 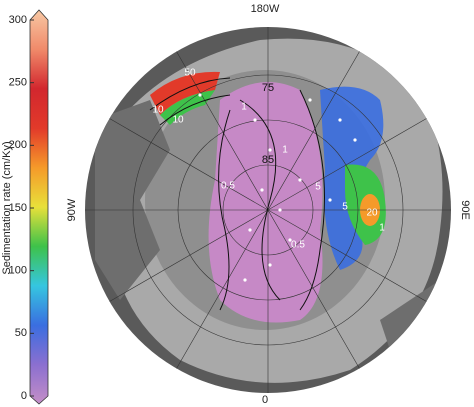 What do you see at coordinates (265, 400) in the screenshot?
I see `meridian-label: 0` at bounding box center [265, 400].